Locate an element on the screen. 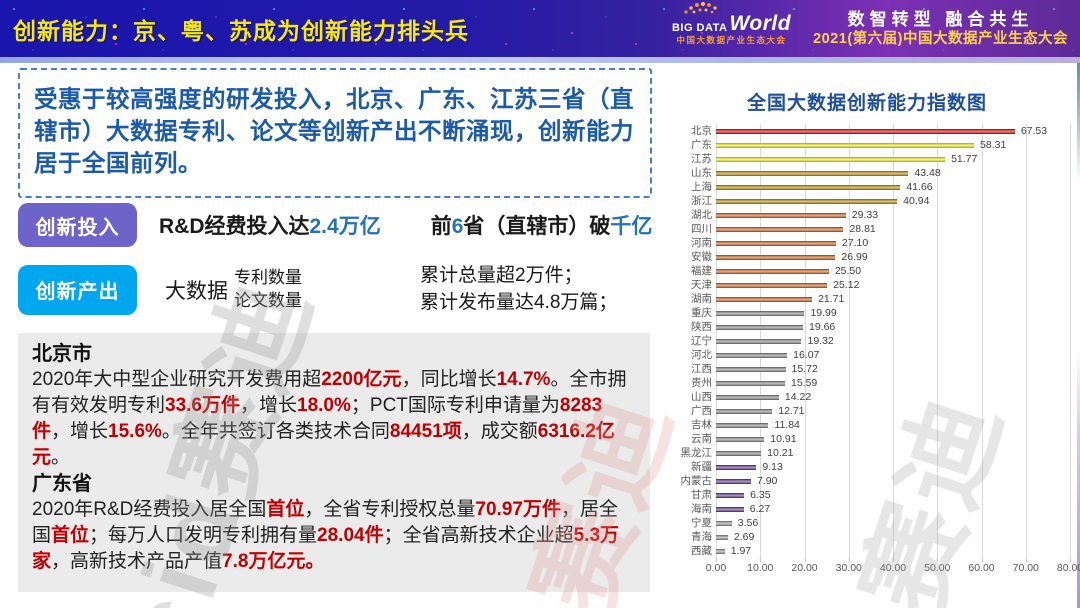  bar-value-label: 51.77 is located at coordinates (964, 159).